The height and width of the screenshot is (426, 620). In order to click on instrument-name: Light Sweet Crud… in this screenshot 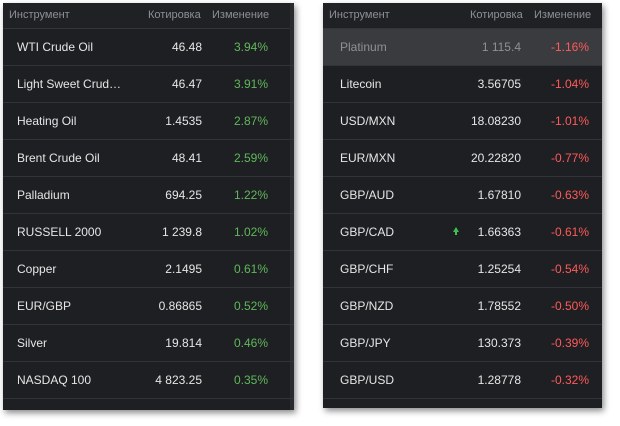, I will do `click(69, 84)`.